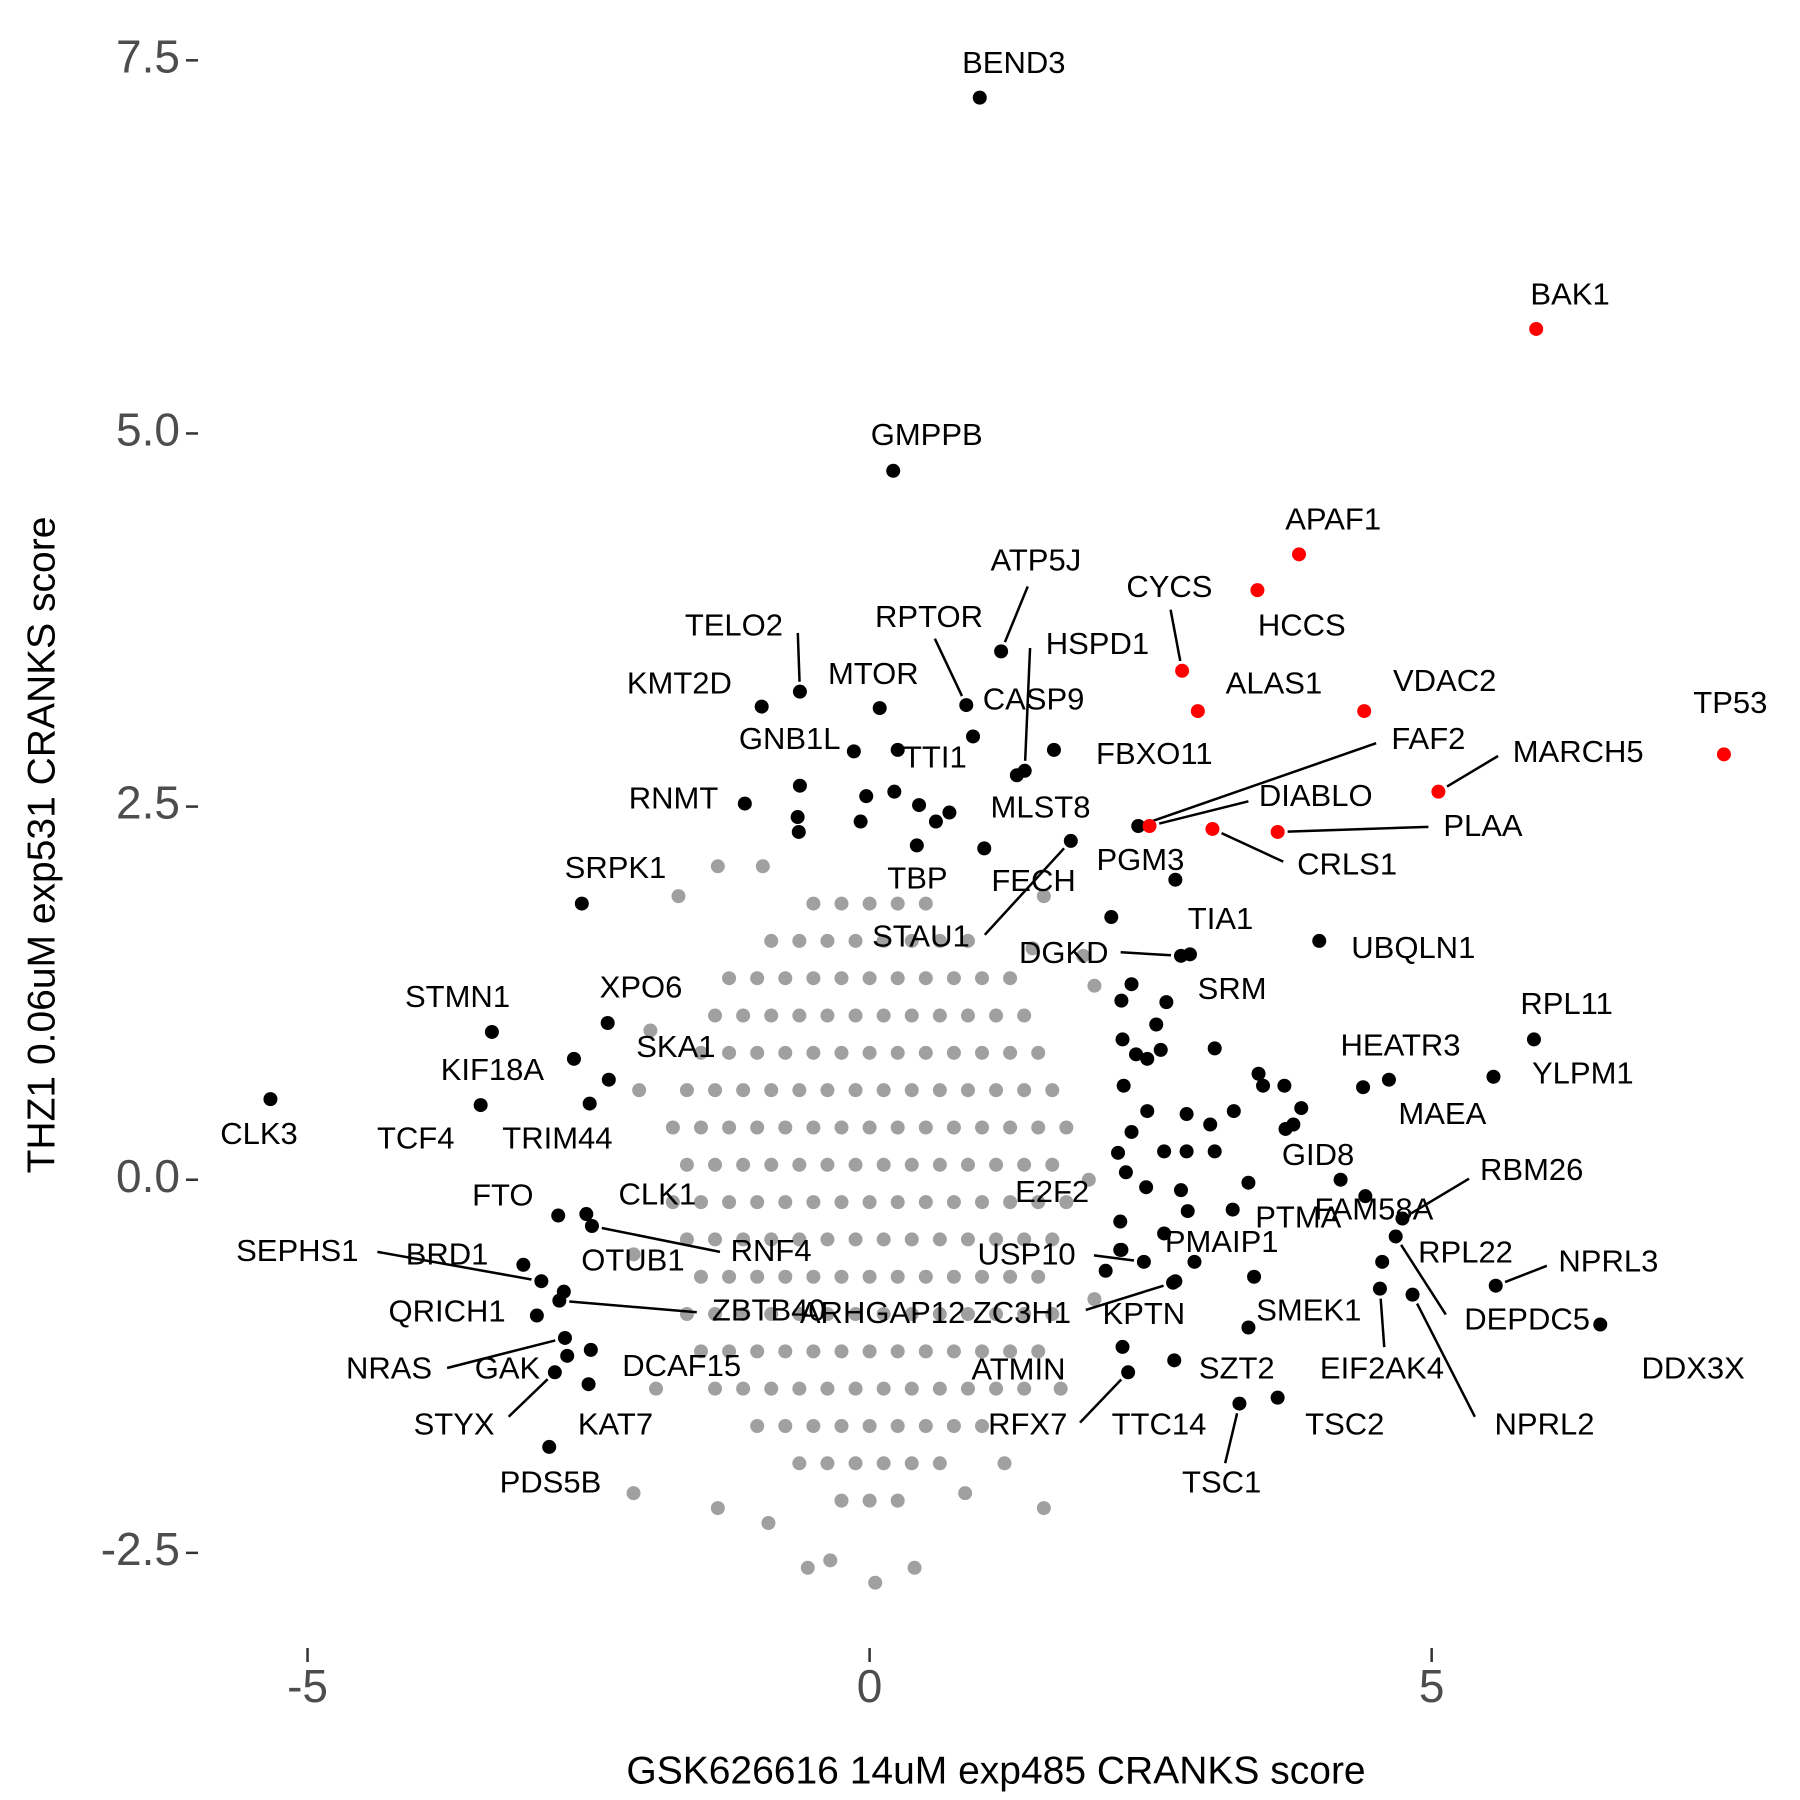 The width and height of the screenshot is (1800, 1800). What do you see at coordinates (1401, 1045) in the screenshot?
I see `point-label: HEATR3` at bounding box center [1401, 1045].